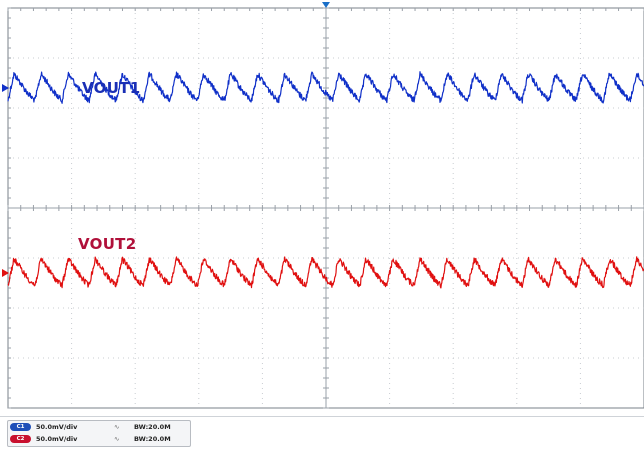 Image resolution: width=644 pixels, height=449 pixels. I want to click on ground-marker-ch1, so click(5, 88).